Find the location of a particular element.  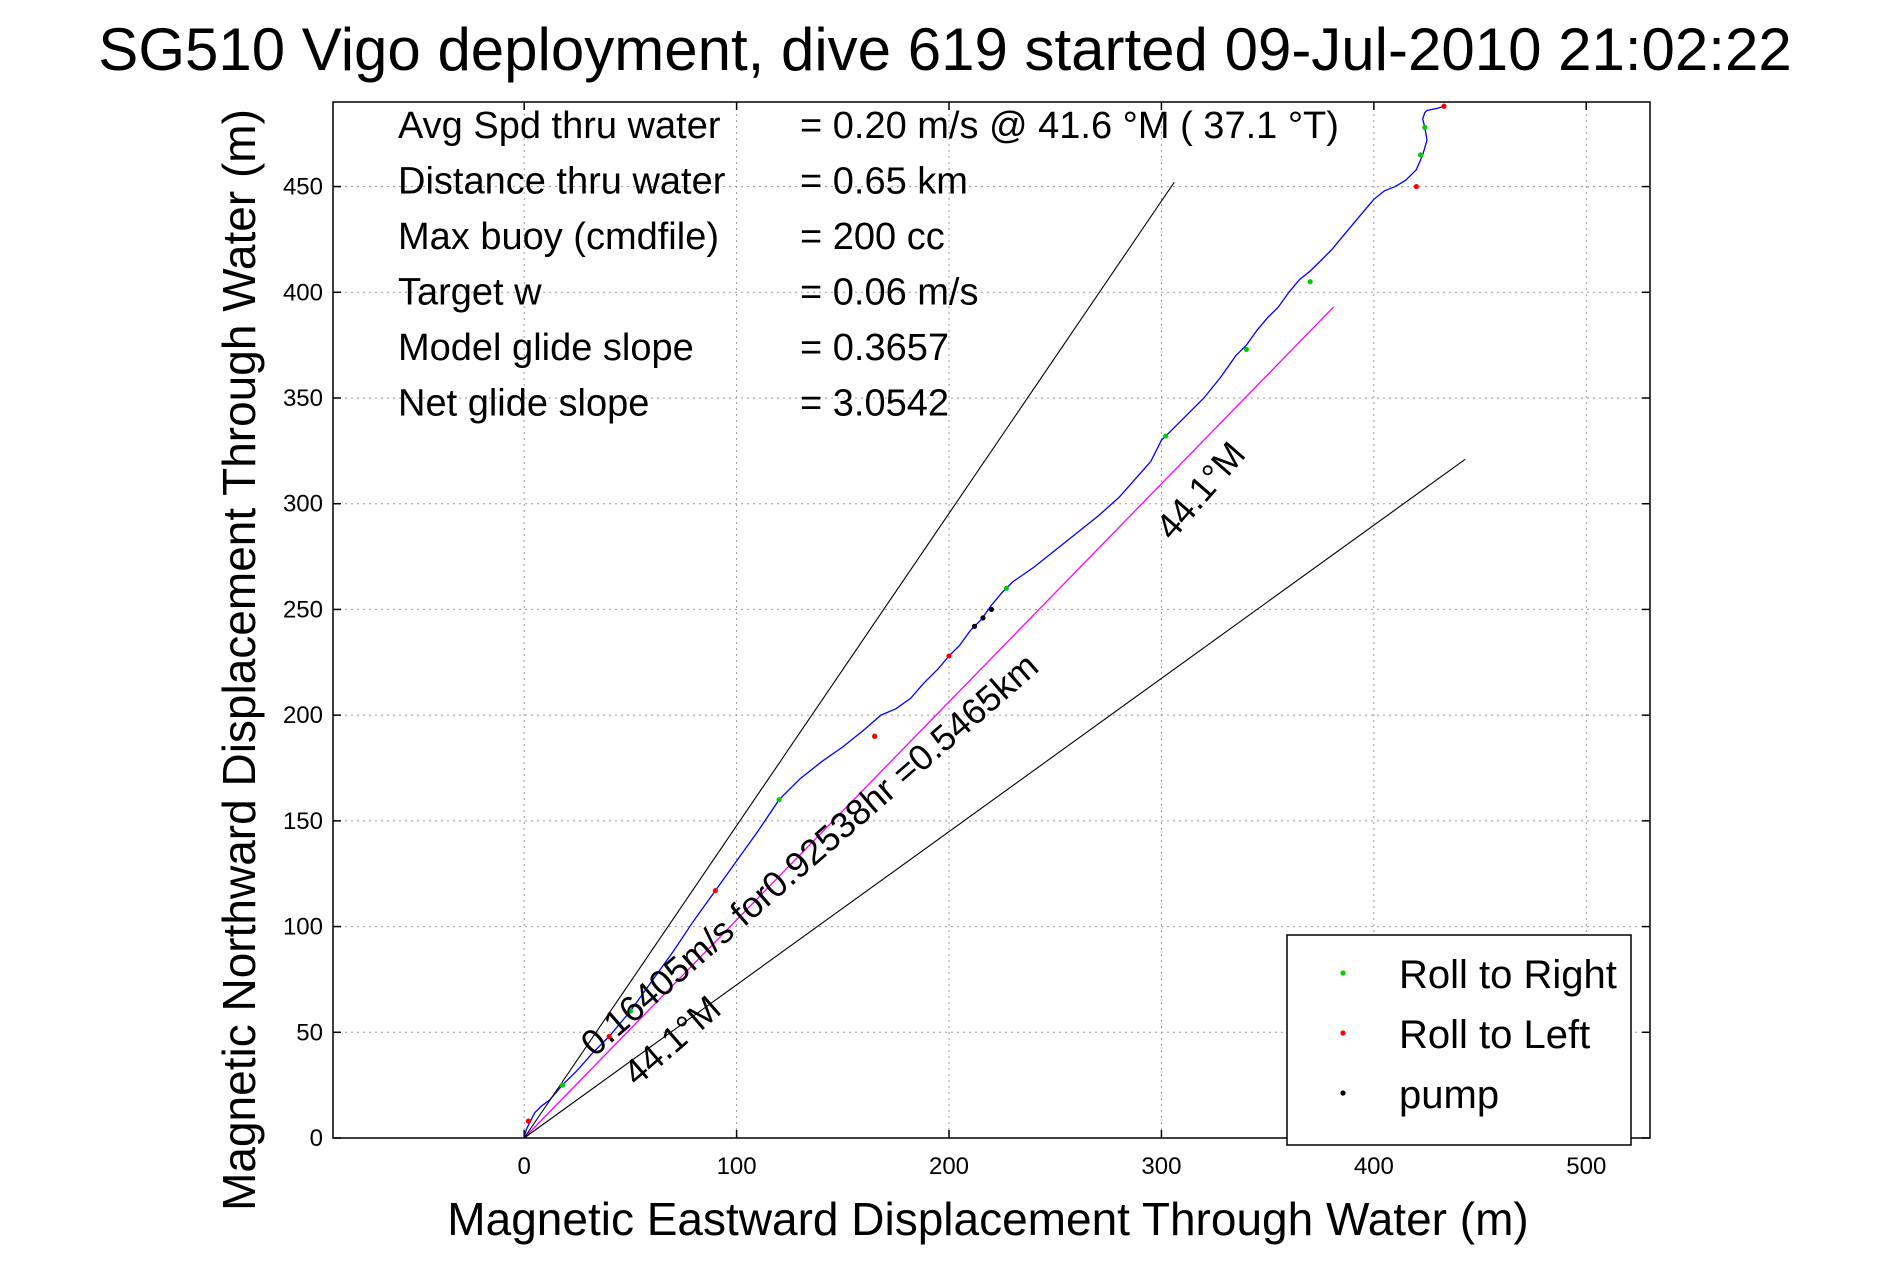

stat-value: = 0.20 m/s @ 41.6 °M ( 37.1 °T) is located at coordinates (1069, 126).